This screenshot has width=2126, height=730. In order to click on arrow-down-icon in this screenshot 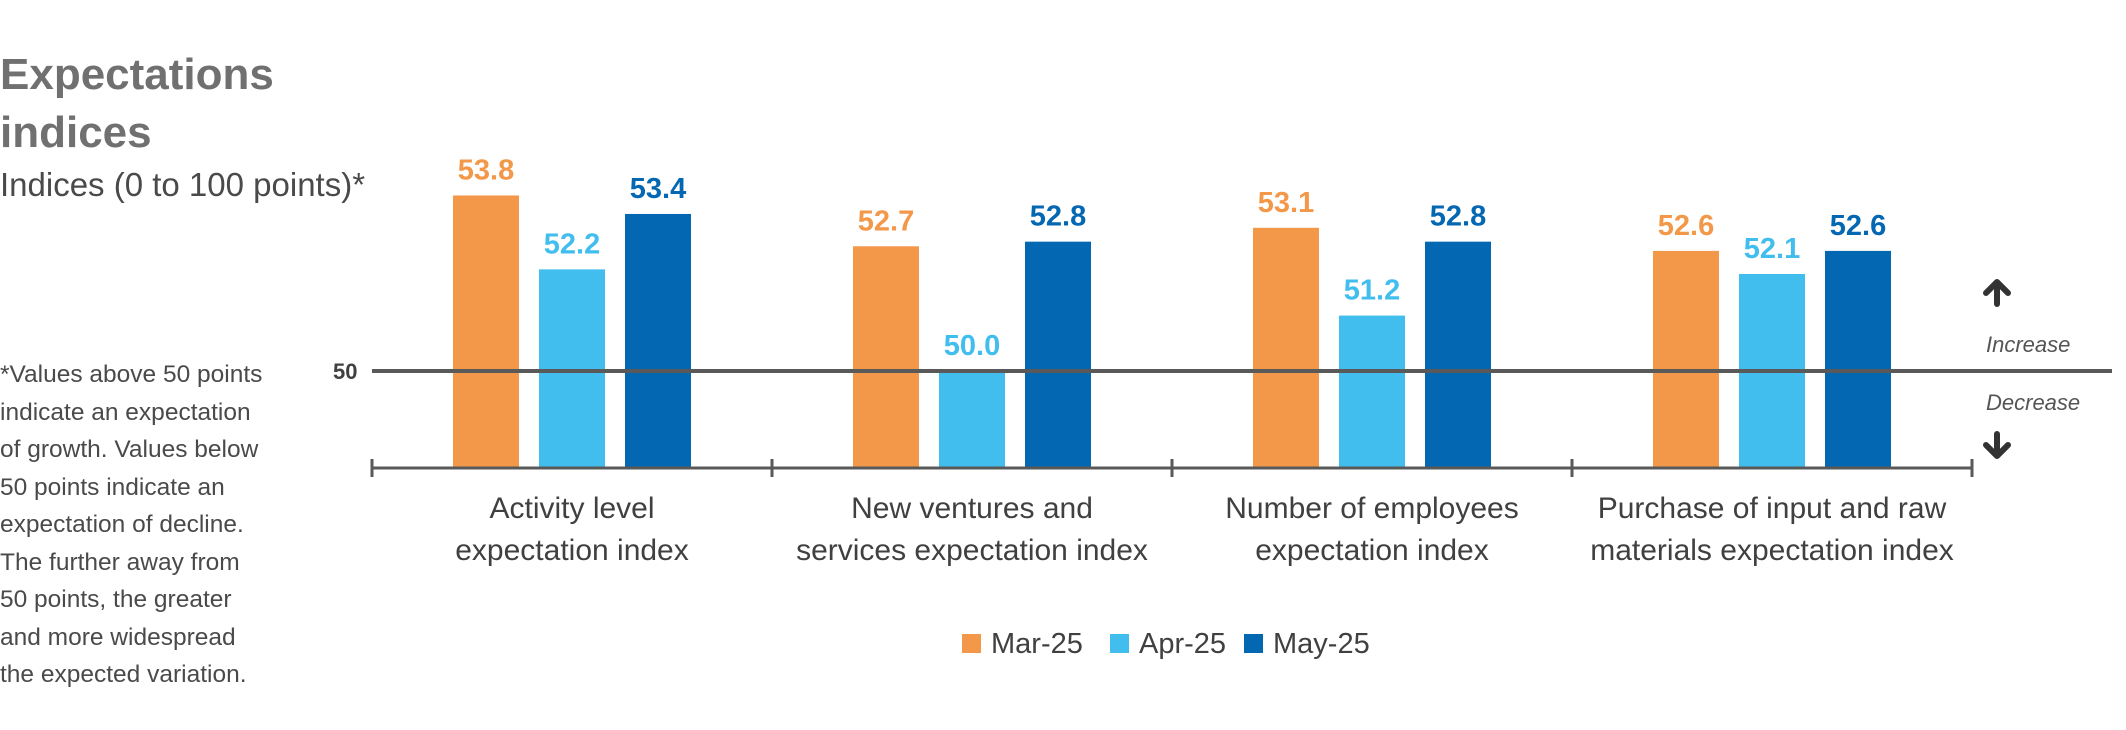, I will do `click(1997, 445)`.